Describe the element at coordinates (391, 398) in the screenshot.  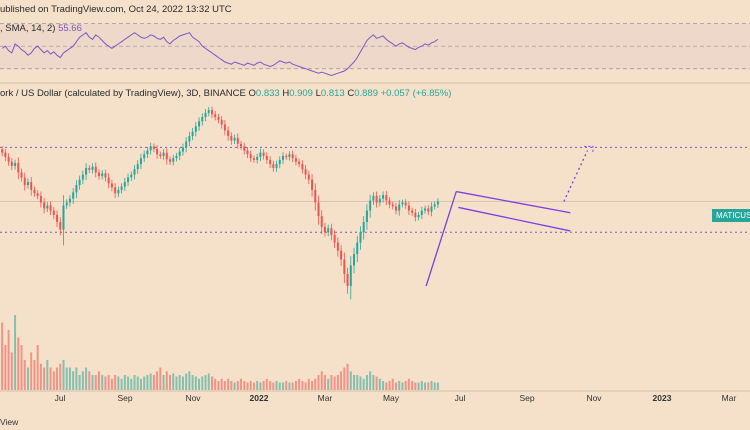
I see `time-axis-label: May` at that location.